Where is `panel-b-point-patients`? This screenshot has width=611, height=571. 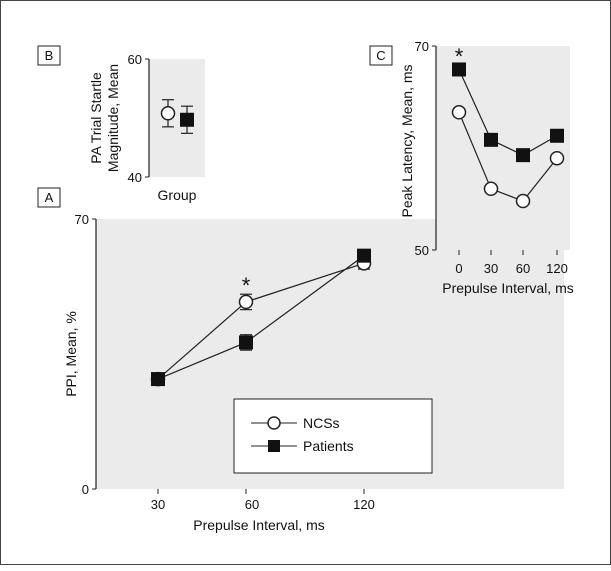 panel-b-point-patients is located at coordinates (187, 119).